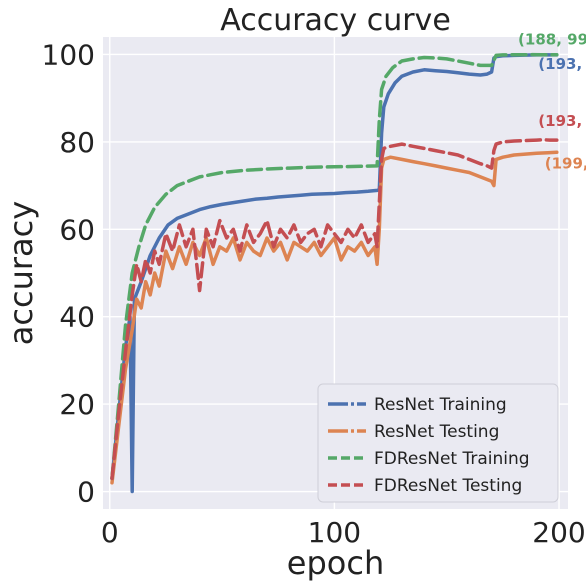 The height and width of the screenshot is (585, 586). Describe the element at coordinates (436, 432) in the screenshot. I see `legend-label-resnet-testing: ResNet Testing` at that location.